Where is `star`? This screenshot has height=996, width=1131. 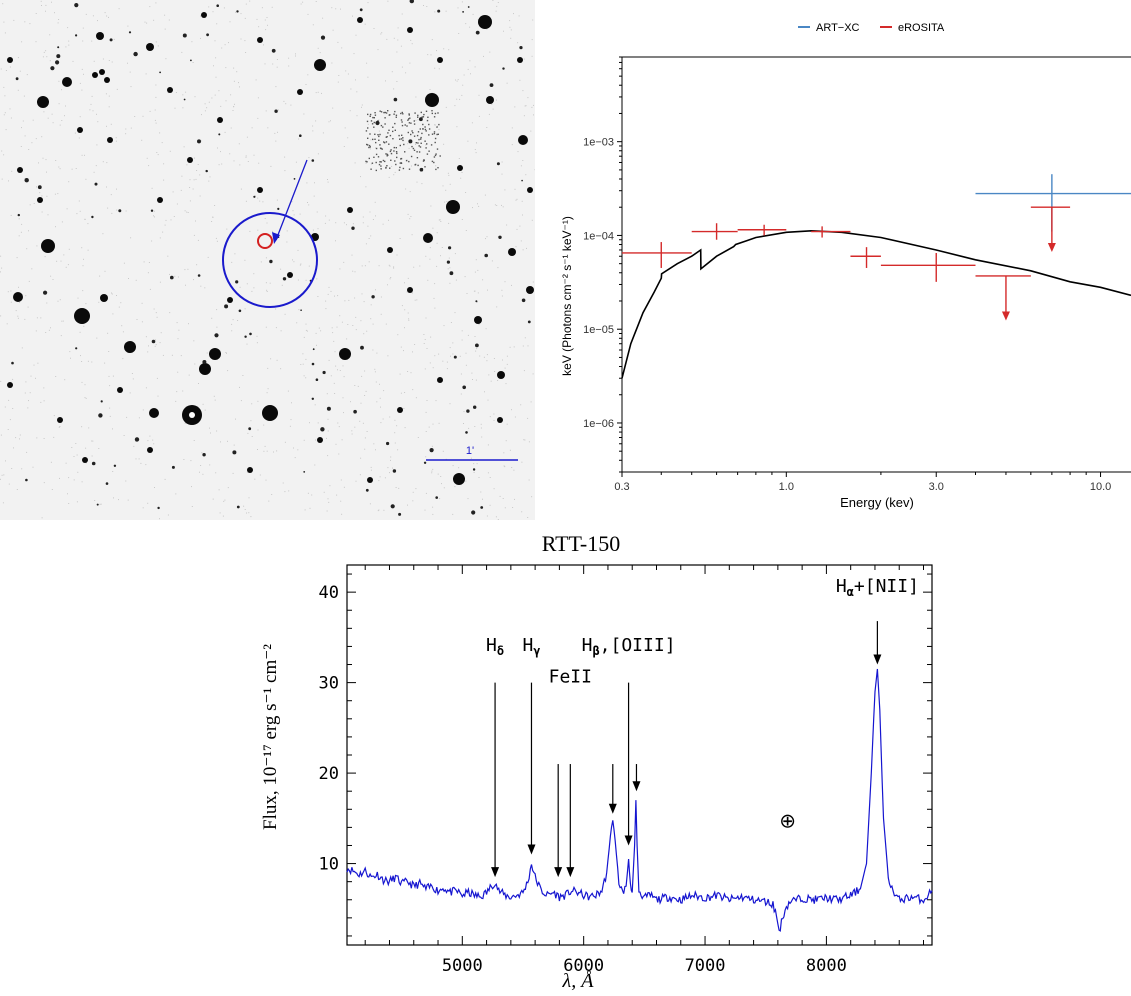 star is located at coordinates (160, 200).